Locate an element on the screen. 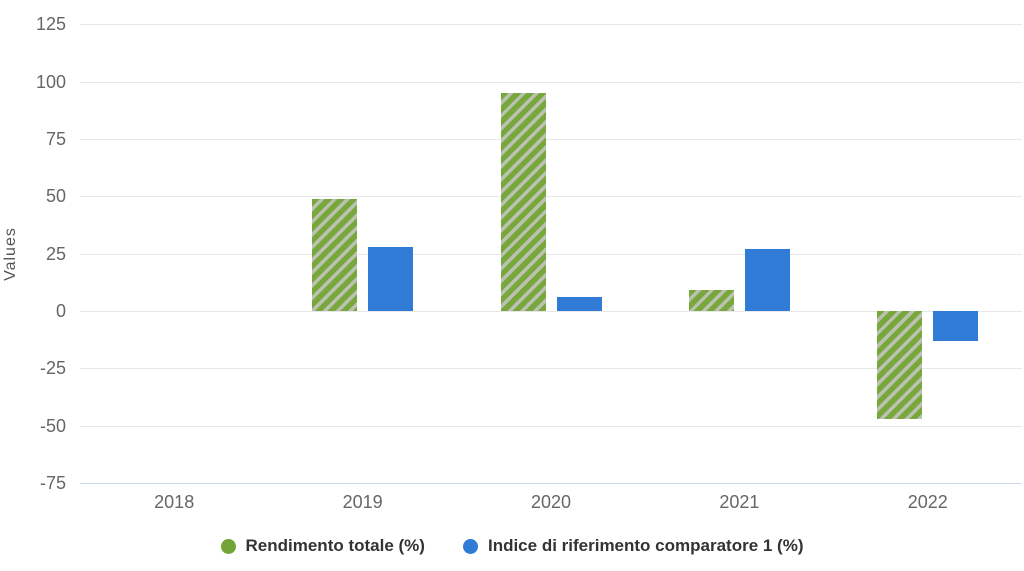  bar-rendimento-totale-2022 is located at coordinates (900, 365).